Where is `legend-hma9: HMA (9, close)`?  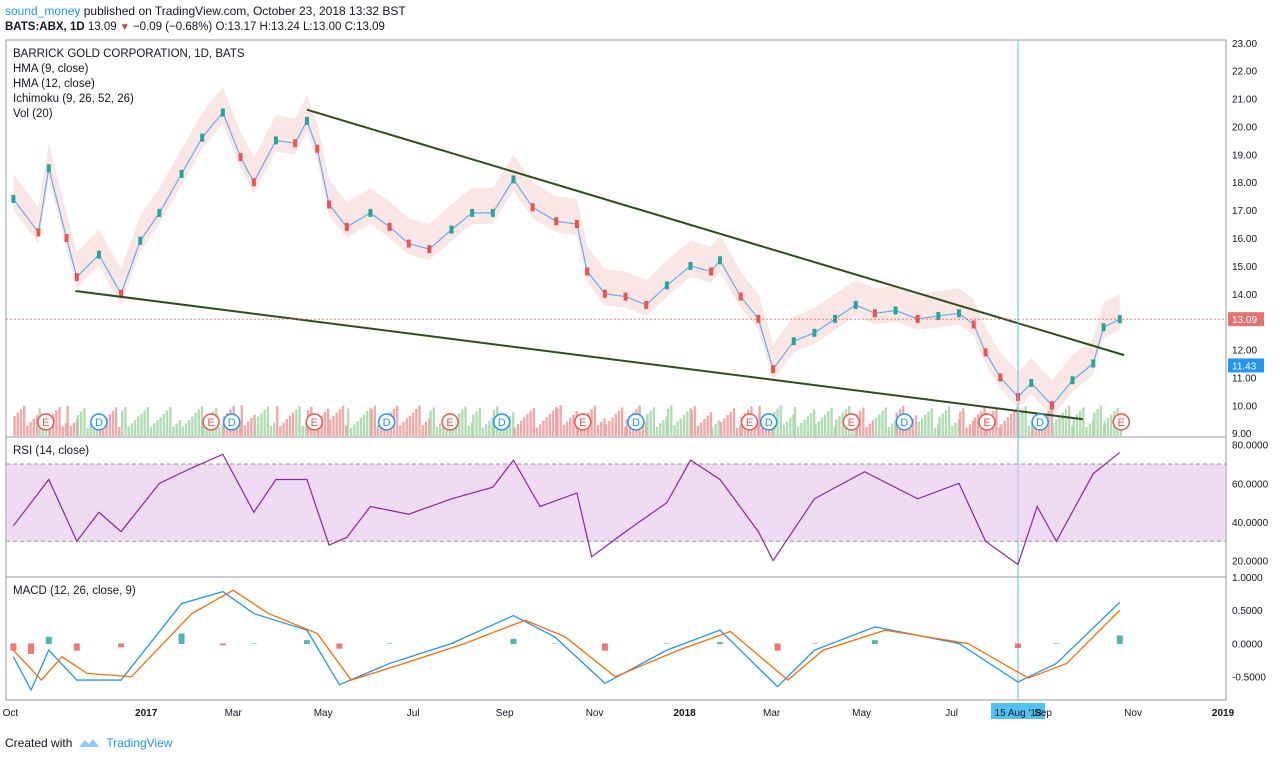
legend-hma9: HMA (9, close) is located at coordinates (51, 69).